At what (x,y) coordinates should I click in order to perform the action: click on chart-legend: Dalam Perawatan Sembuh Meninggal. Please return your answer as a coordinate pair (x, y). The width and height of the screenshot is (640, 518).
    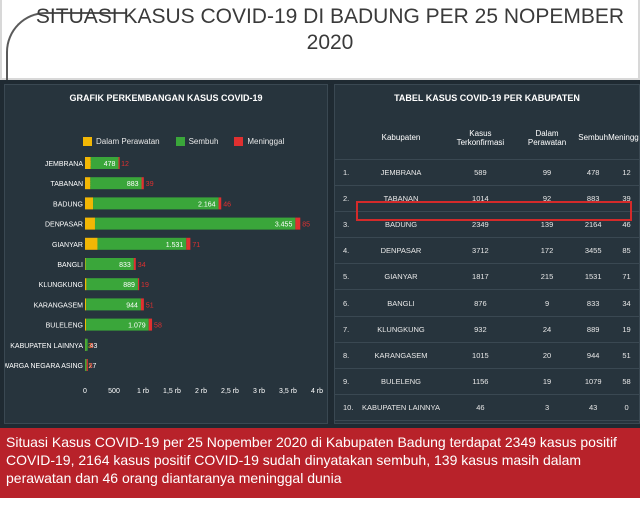
    Looking at the image, I should click on (183, 141).